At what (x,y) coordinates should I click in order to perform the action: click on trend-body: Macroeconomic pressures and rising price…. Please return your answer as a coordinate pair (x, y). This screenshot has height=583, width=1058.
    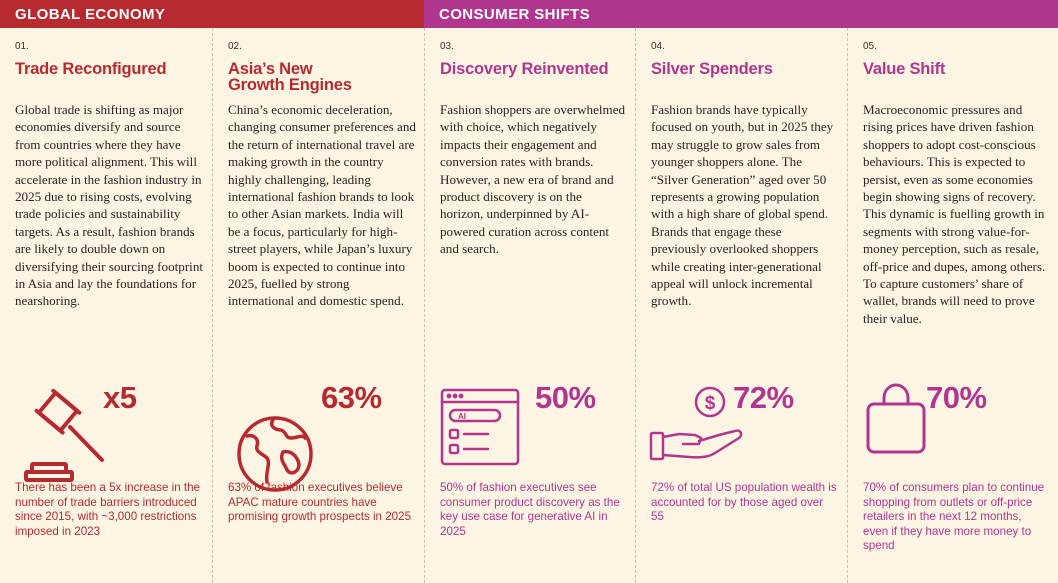
    Looking at the image, I should click on (954, 214).